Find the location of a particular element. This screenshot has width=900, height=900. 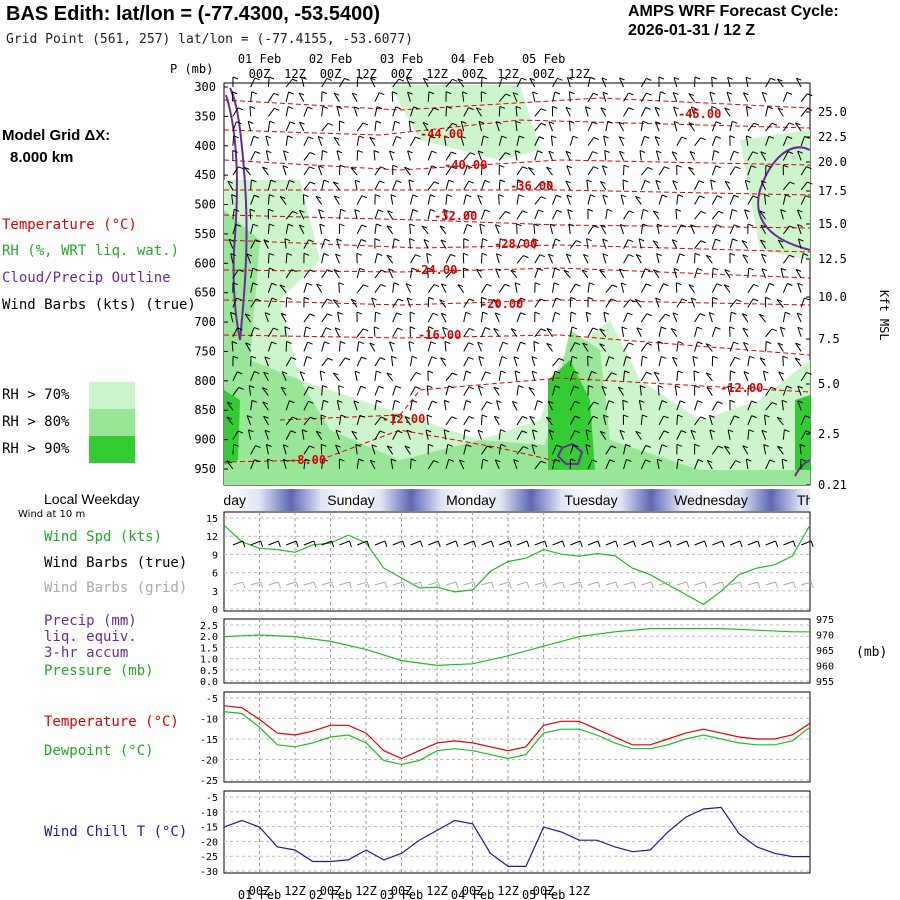

bottom-hour-label: 12Z is located at coordinates (508, 891).